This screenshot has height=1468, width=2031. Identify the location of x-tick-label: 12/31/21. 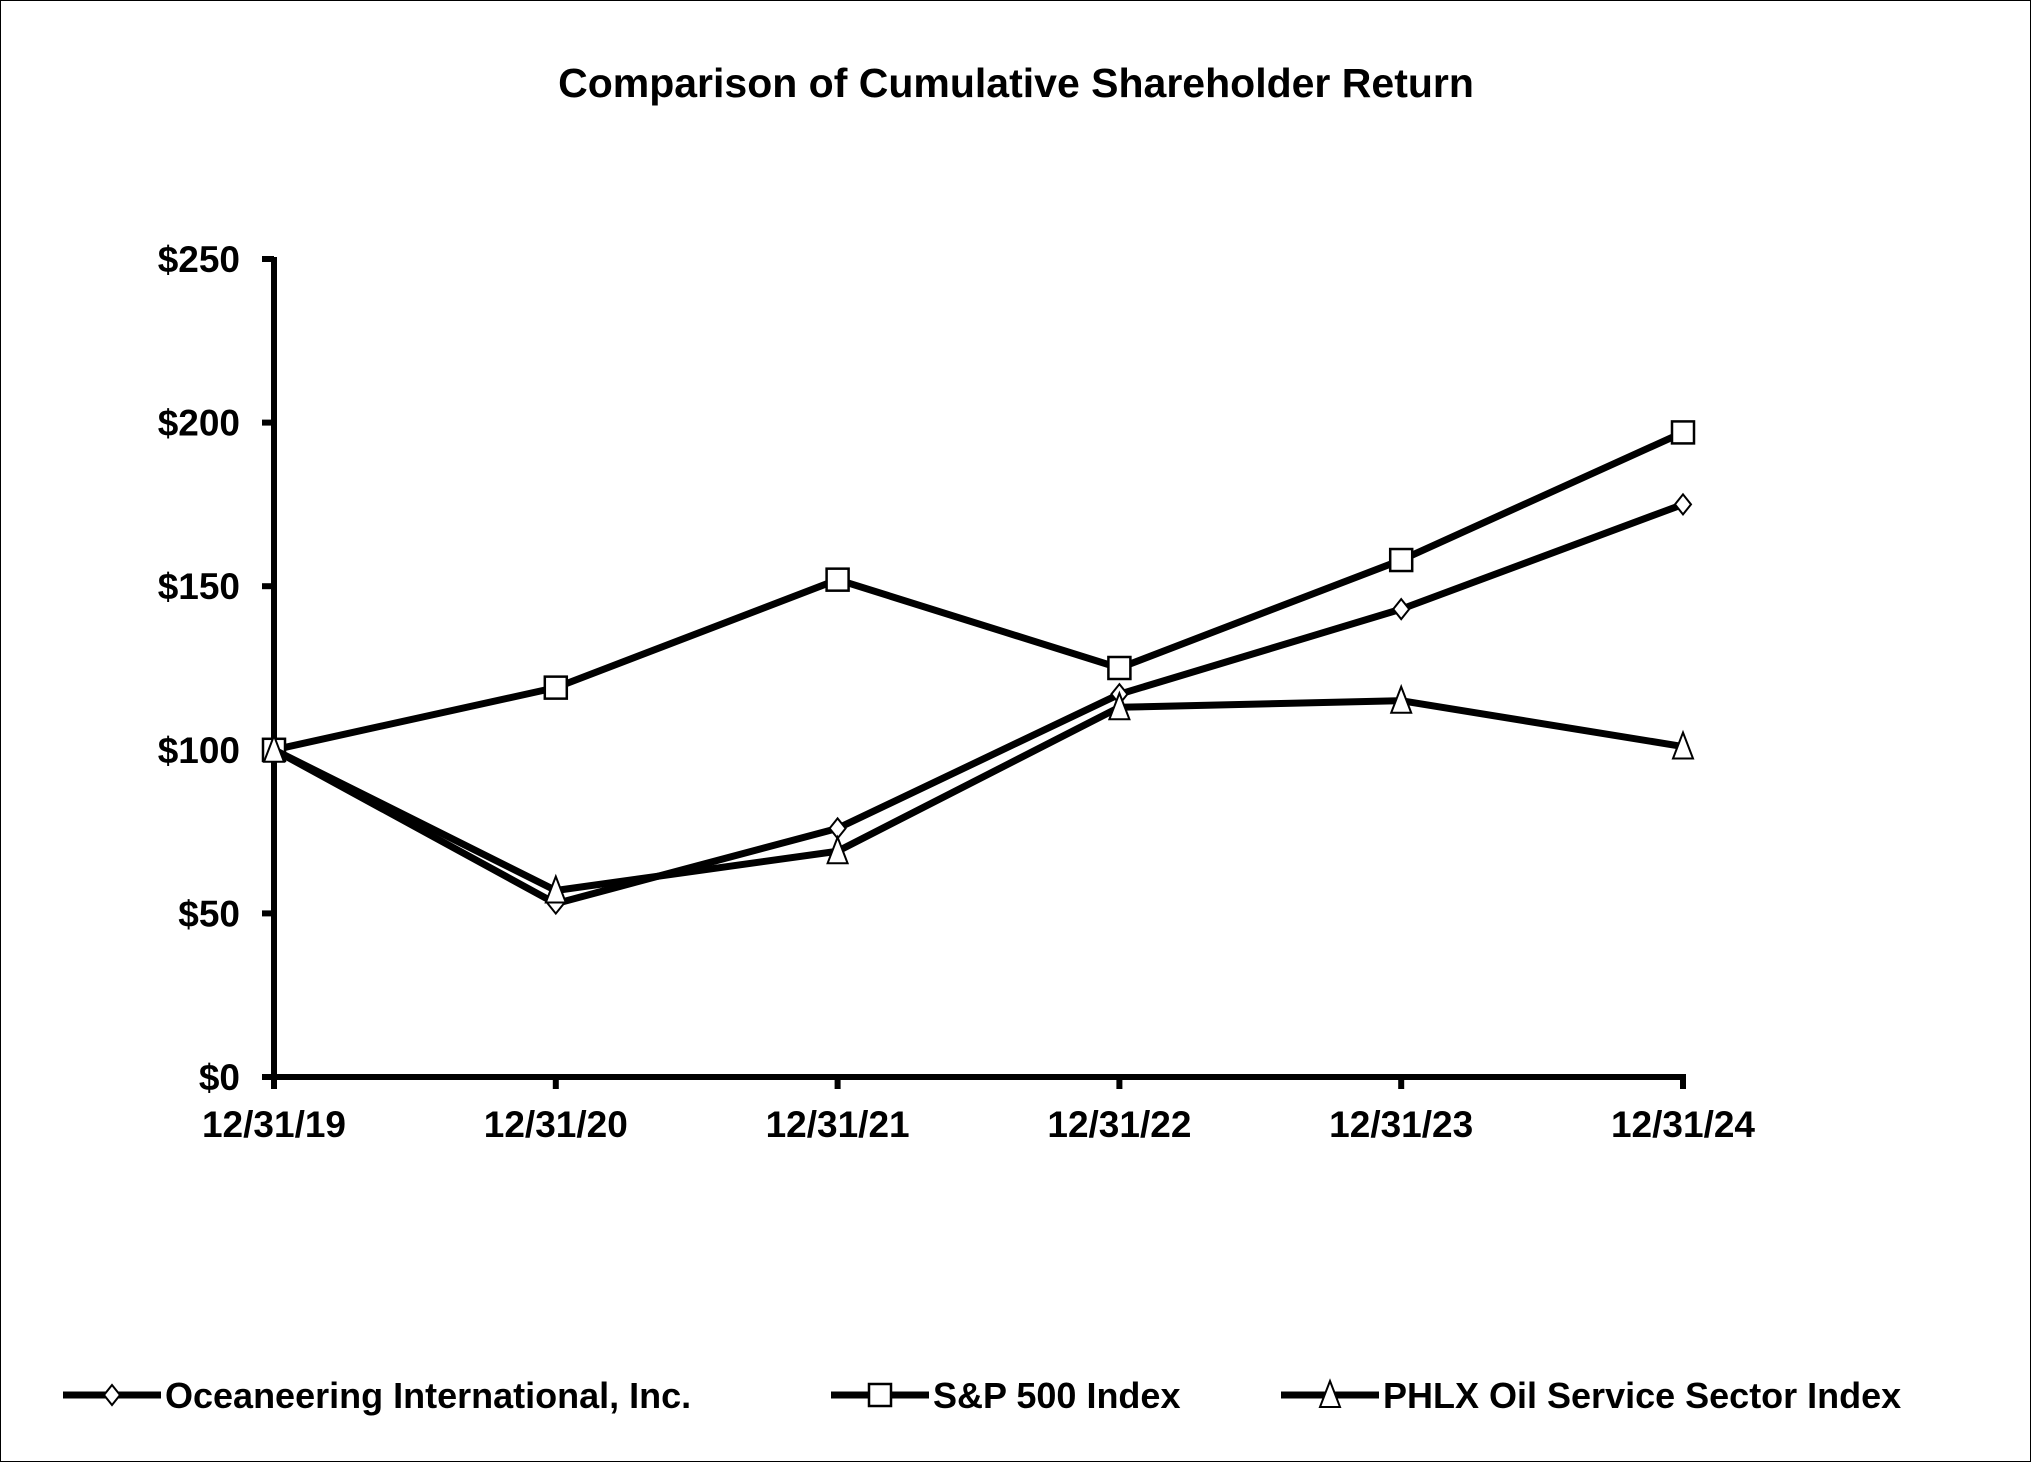
(838, 1124).